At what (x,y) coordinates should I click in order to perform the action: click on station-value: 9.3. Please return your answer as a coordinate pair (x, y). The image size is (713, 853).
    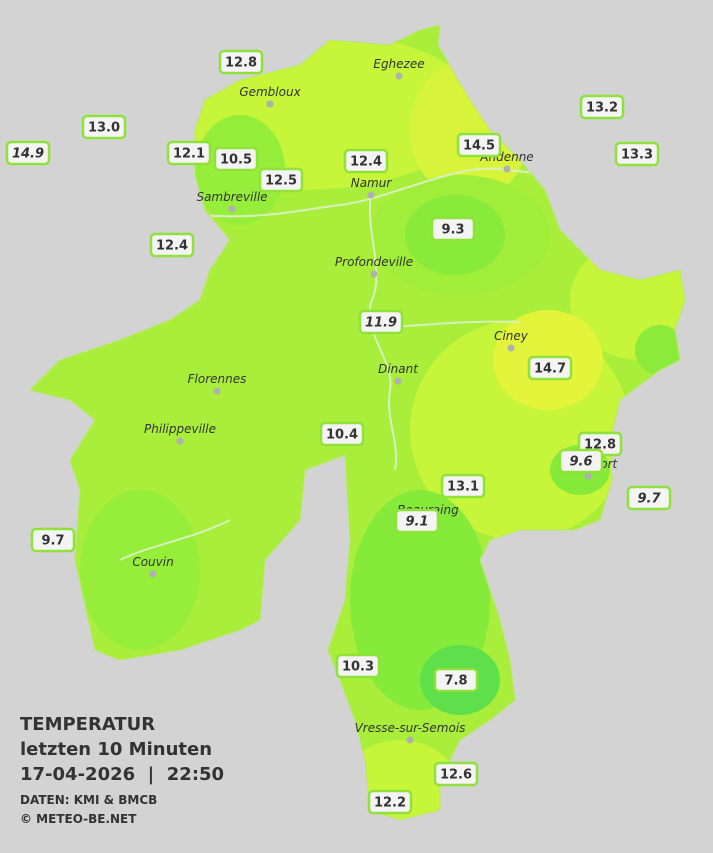
    Looking at the image, I should click on (452, 230).